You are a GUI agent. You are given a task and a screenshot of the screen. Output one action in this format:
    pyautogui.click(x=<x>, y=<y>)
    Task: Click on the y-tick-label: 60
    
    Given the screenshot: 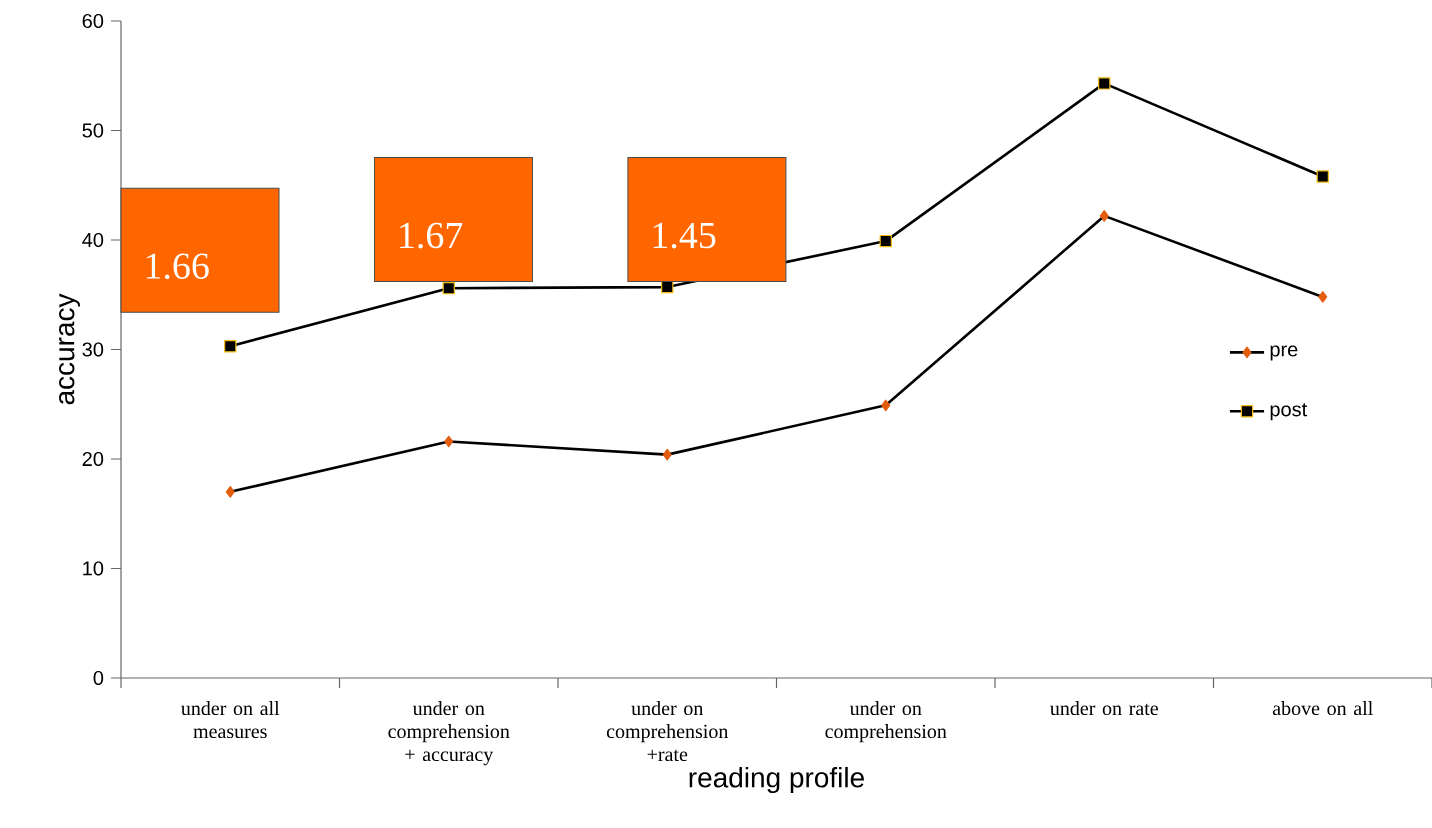 What is the action you would take?
    pyautogui.click(x=93, y=21)
    